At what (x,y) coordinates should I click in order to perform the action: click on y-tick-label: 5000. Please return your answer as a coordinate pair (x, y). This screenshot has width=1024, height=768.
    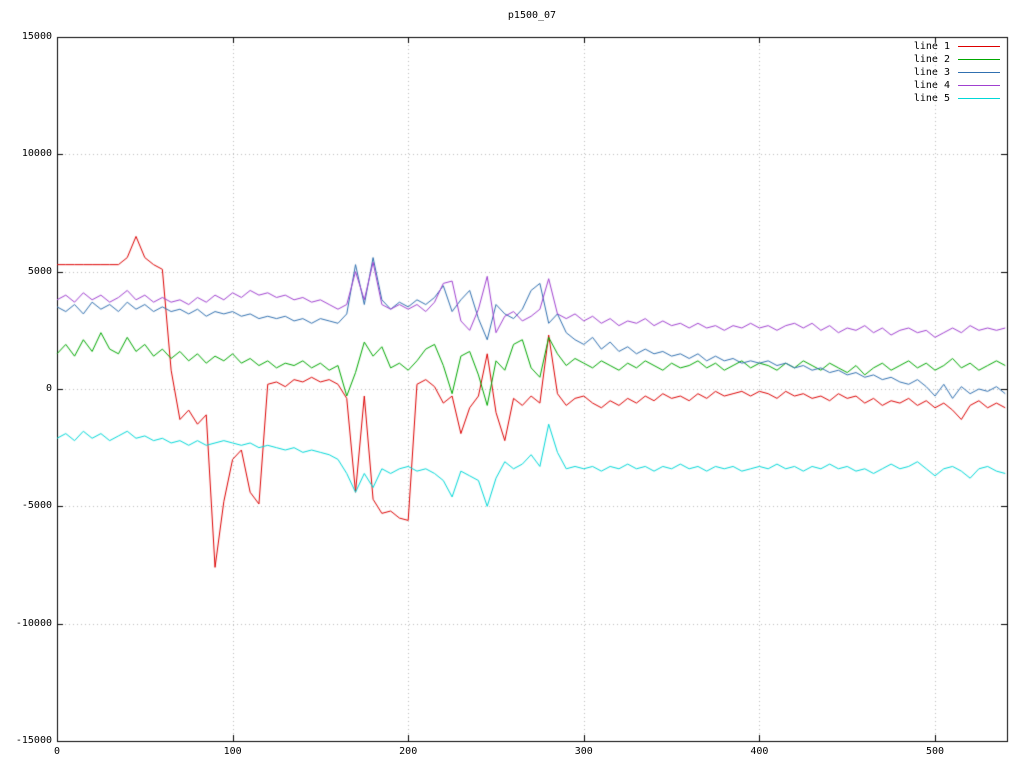
    Looking at the image, I should click on (39, 271).